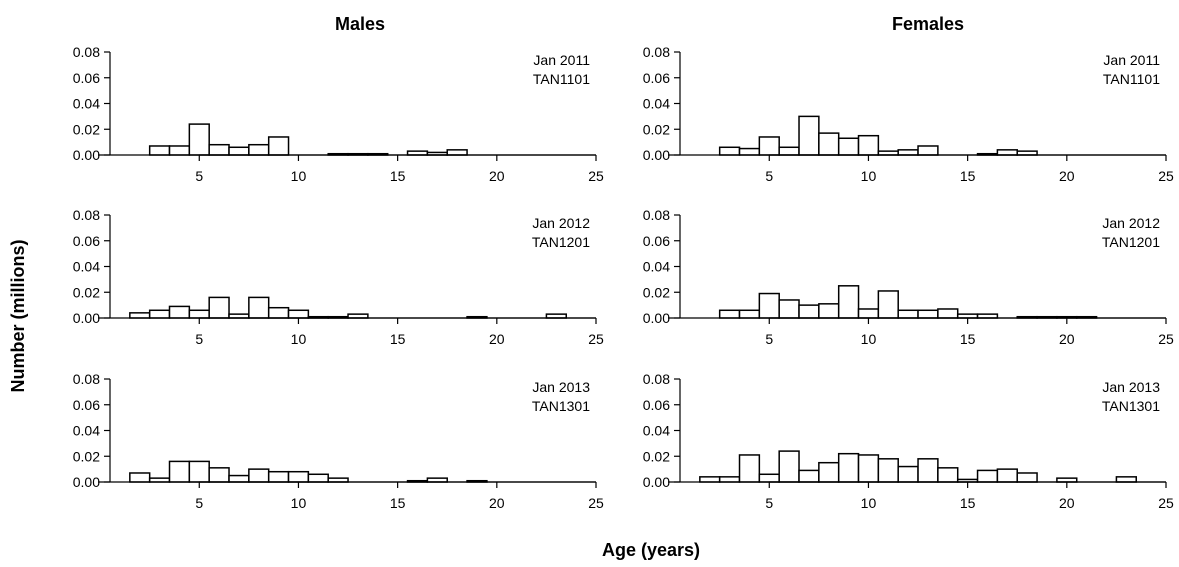 The image size is (1179, 567). I want to click on column-title-females: Females, so click(928, 24).